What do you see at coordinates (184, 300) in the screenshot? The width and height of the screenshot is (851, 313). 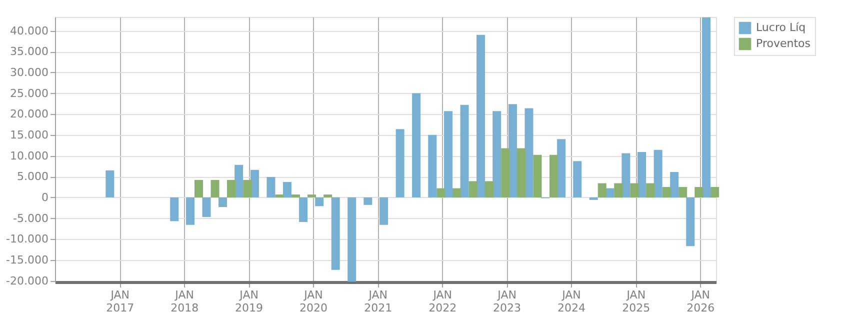 I see `x-tick-label: JAN 2018` at bounding box center [184, 300].